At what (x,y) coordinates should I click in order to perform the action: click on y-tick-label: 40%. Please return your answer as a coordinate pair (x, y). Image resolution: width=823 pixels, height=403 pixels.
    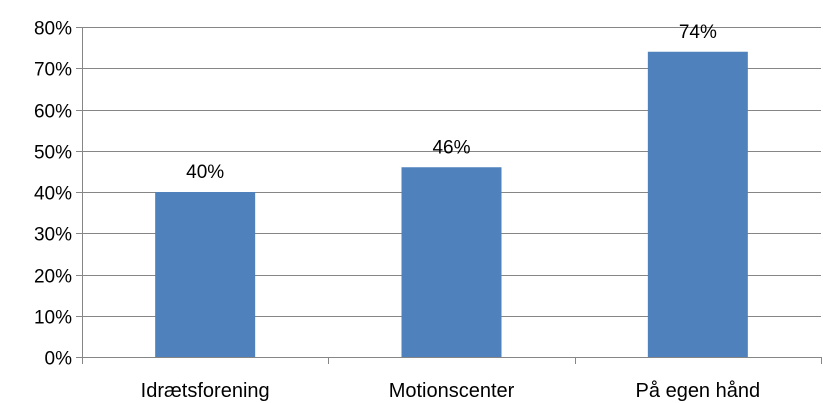
    Looking at the image, I should click on (53, 194).